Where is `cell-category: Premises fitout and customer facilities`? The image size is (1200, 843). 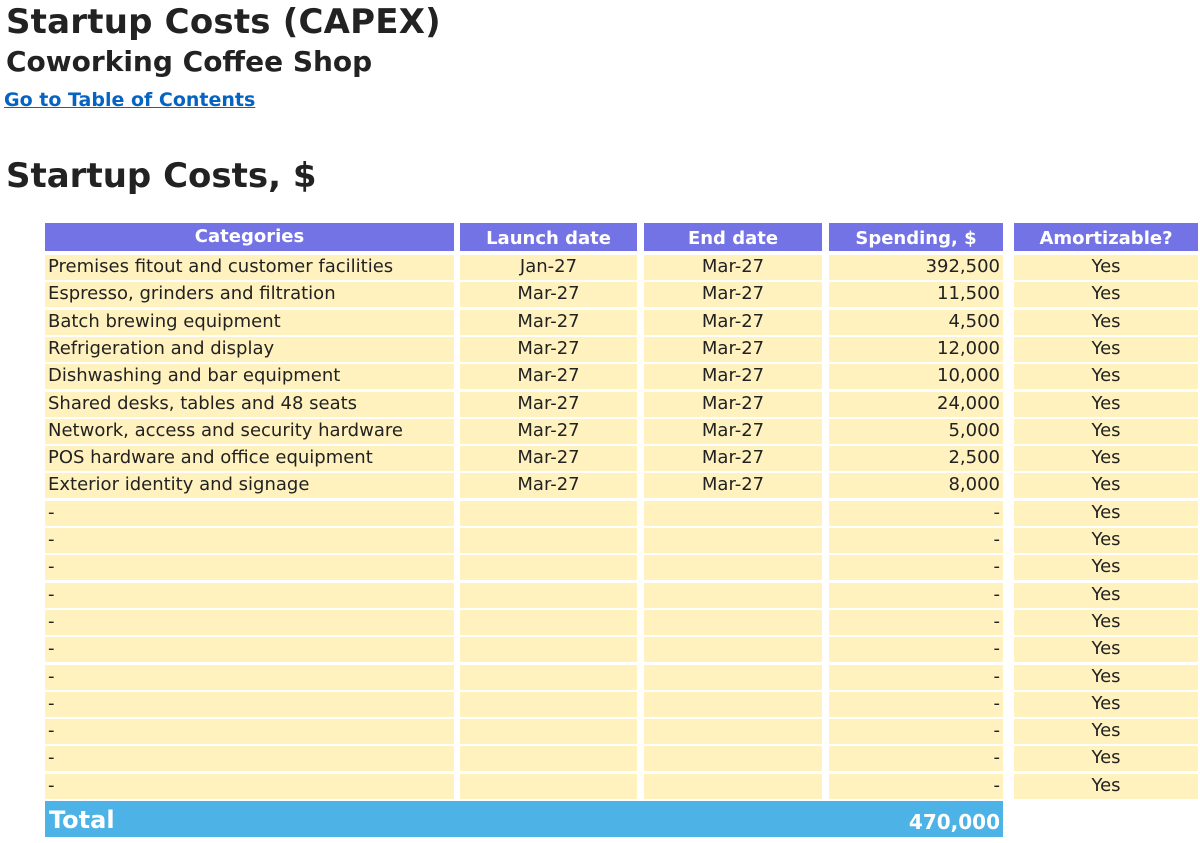 cell-category: Premises fitout and customer facilities is located at coordinates (249, 267).